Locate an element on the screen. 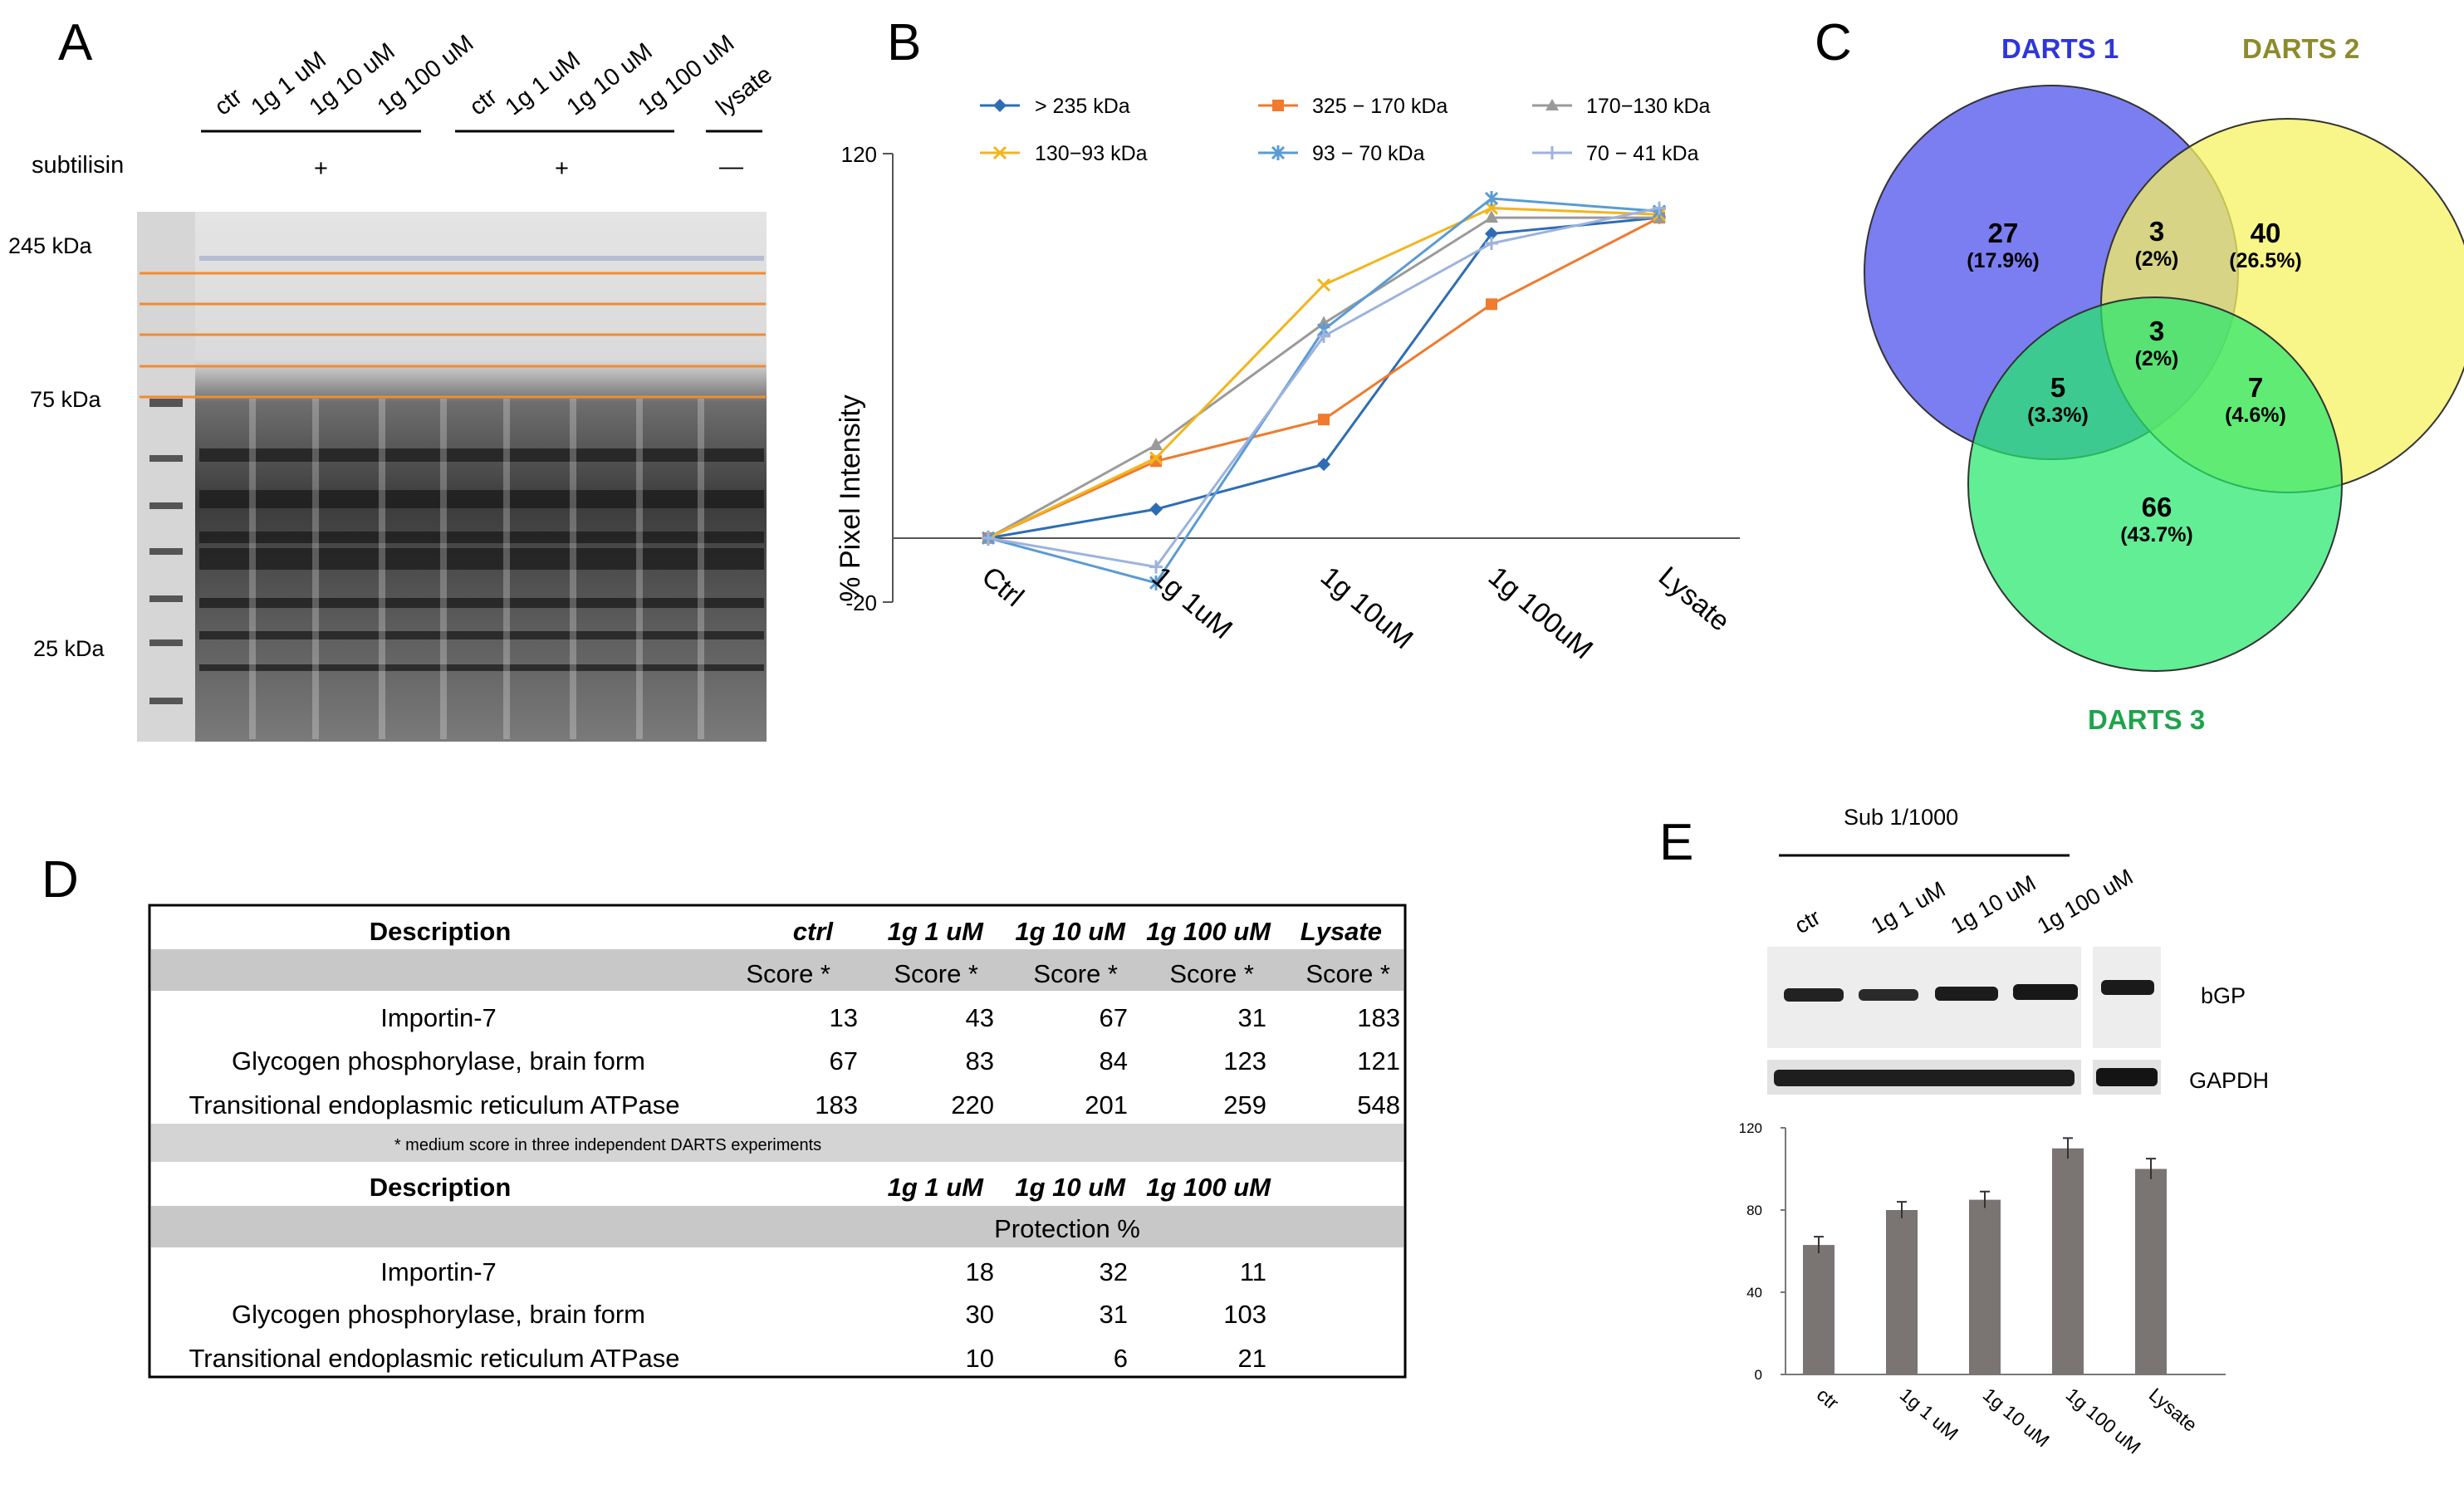 The height and width of the screenshot is (1509, 2464). x-category-label: 1g 100uM is located at coordinates (1541, 613).